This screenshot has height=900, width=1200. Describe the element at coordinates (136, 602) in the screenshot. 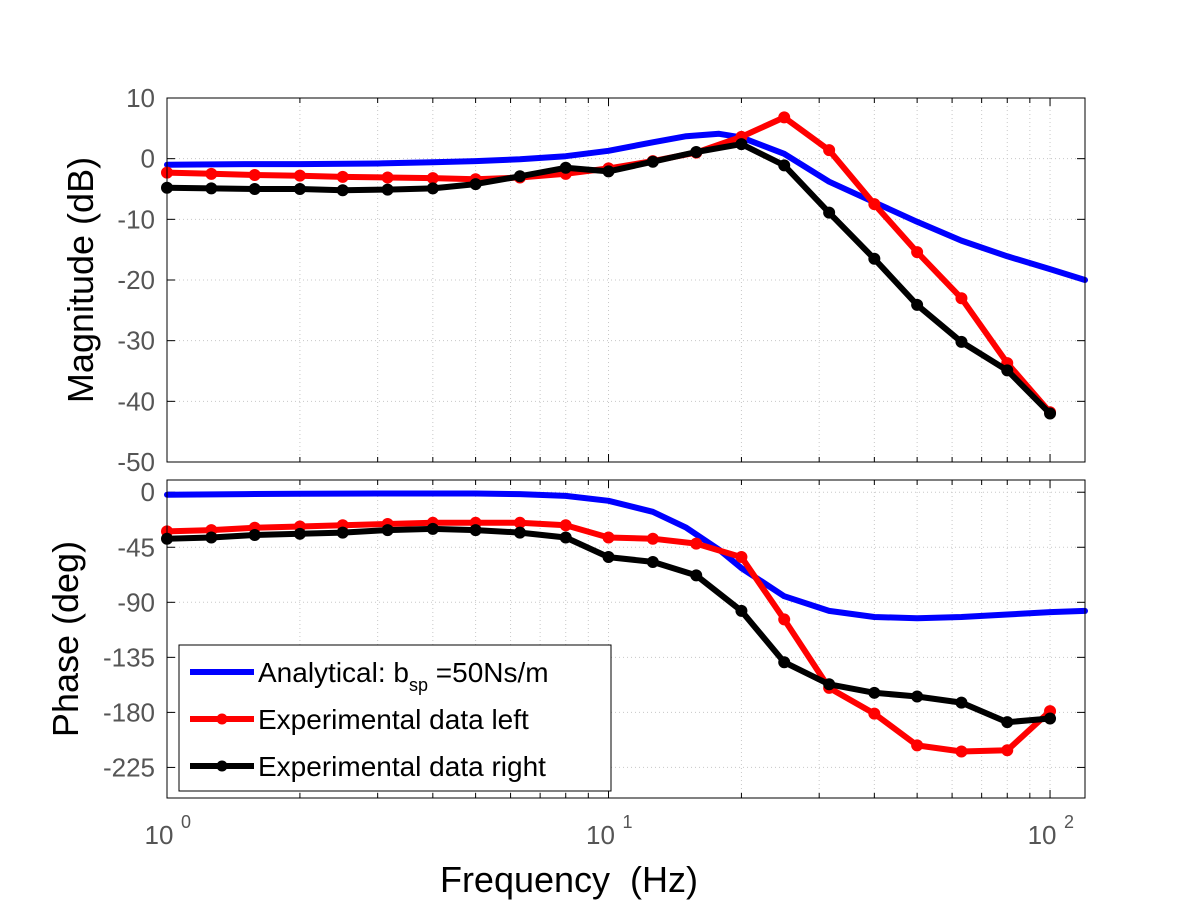

I see `phase-y-tick-label: -90` at that location.